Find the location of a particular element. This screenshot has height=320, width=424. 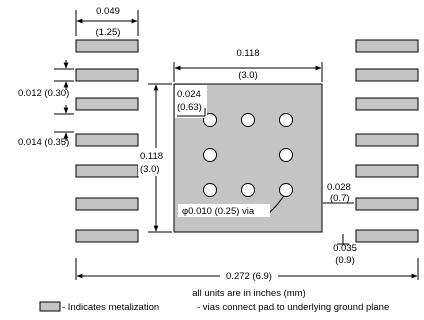

overall-width-label: 0.272 (6.9) is located at coordinates (249, 276).